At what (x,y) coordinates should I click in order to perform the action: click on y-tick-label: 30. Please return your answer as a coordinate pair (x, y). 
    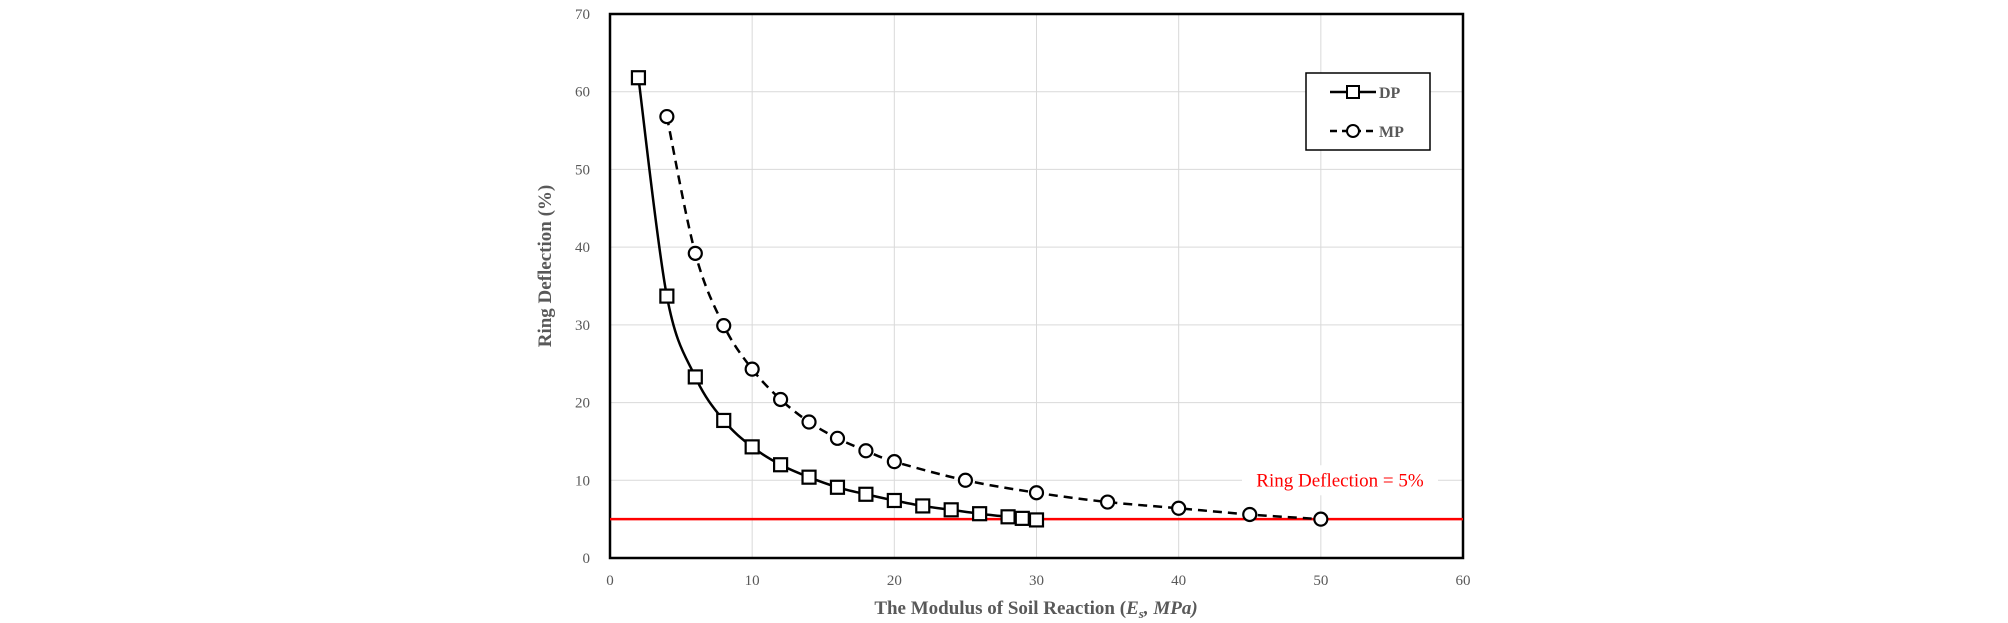
    Looking at the image, I should click on (582, 326).